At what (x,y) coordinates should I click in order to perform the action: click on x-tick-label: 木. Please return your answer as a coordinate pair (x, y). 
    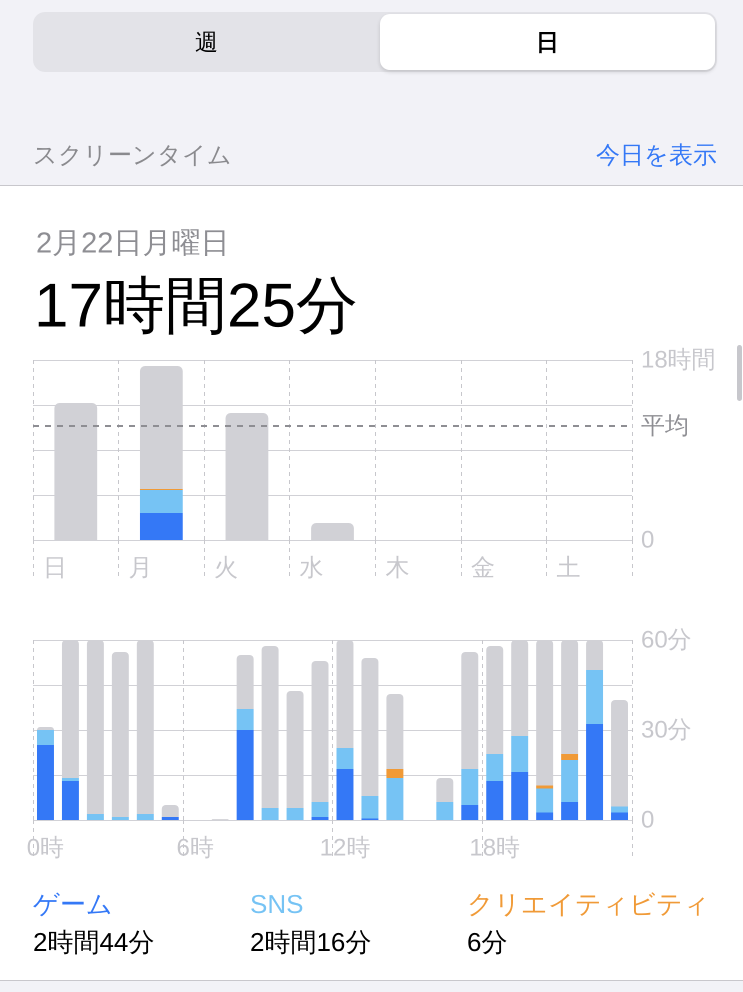
    Looking at the image, I should click on (397, 568).